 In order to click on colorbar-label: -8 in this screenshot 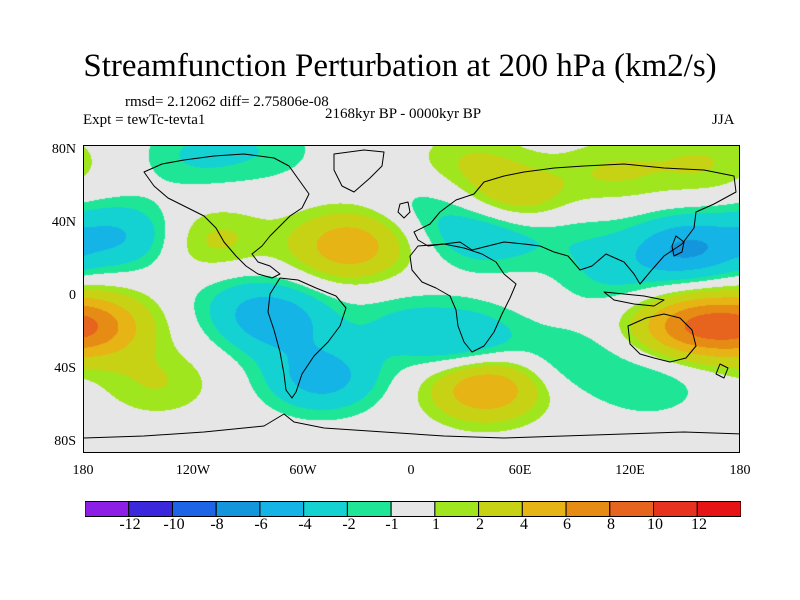, I will do `click(217, 524)`.